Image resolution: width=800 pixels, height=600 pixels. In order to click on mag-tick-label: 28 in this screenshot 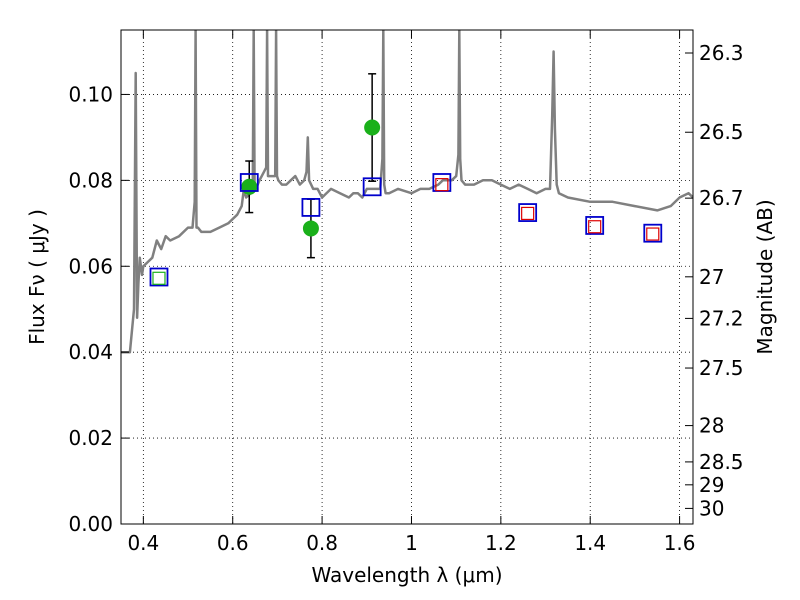, I will do `click(711, 426)`.